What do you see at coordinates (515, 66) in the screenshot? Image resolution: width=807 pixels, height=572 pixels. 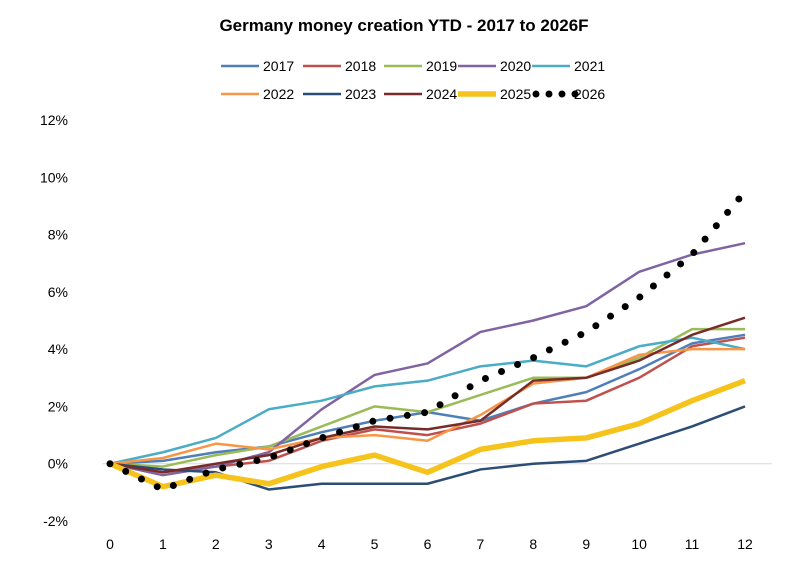 I see `legend-label: 2020` at bounding box center [515, 66].